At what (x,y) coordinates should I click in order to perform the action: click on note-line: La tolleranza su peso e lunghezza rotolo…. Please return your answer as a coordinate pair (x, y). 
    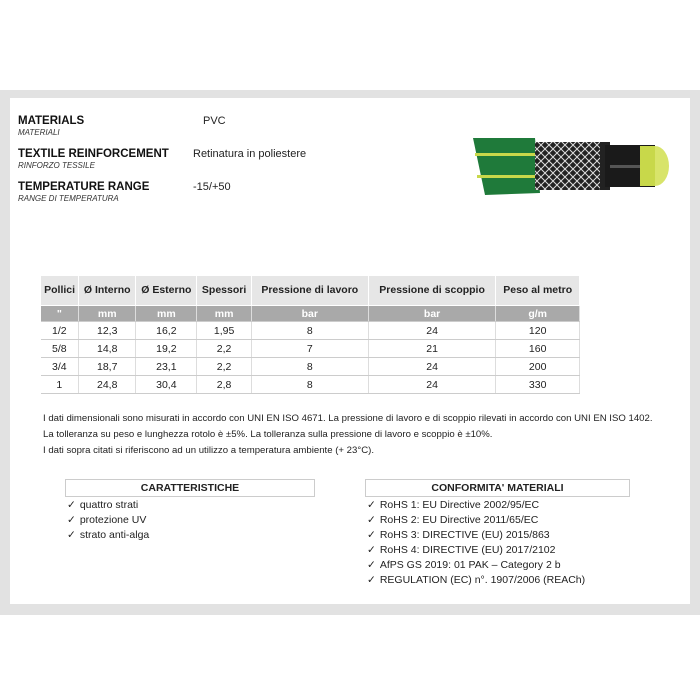
    Looking at the image, I should click on (268, 434).